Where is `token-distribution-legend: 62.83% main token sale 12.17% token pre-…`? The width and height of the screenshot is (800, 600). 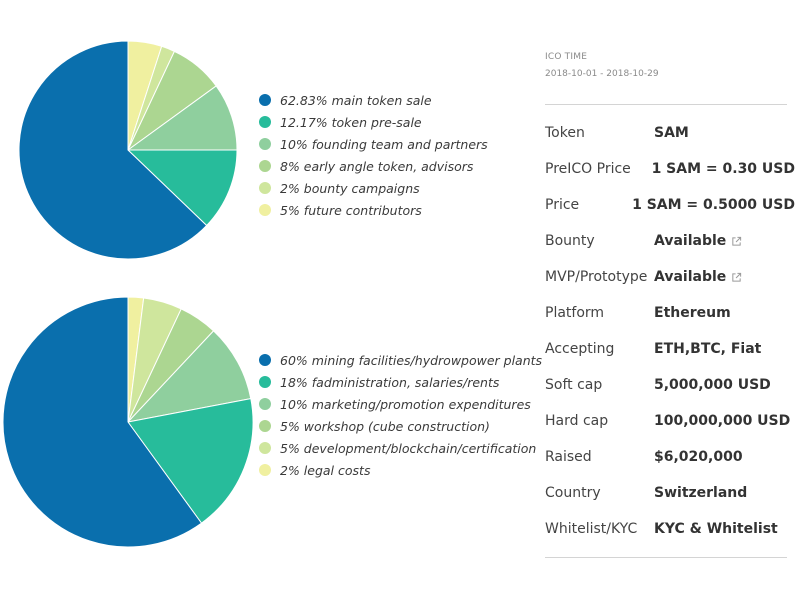
token-distribution-legend: 62.83% main token sale 12.17% token pre-… is located at coordinates (373, 155).